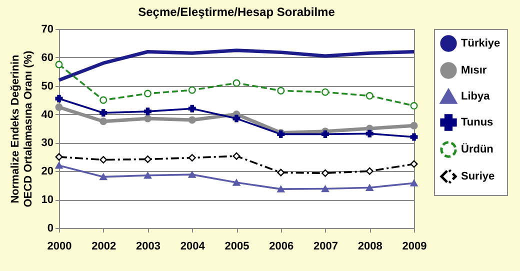 Image resolution: width=520 pixels, height=271 pixels. I want to click on chart-title: Seçme/Eleştirme/Hesap Sorabilme, so click(237, 12).